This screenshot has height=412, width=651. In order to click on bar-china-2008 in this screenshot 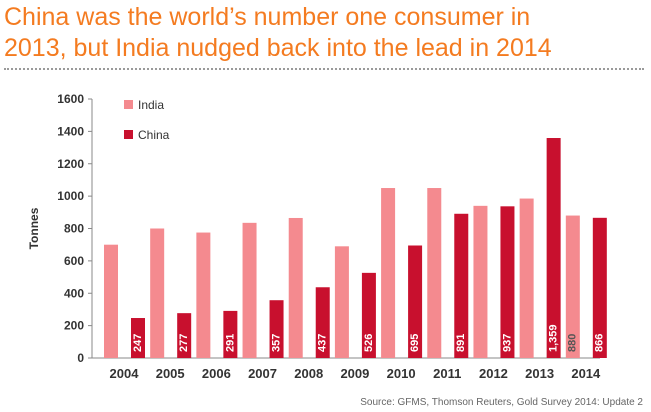, I will do `click(322, 322)`.